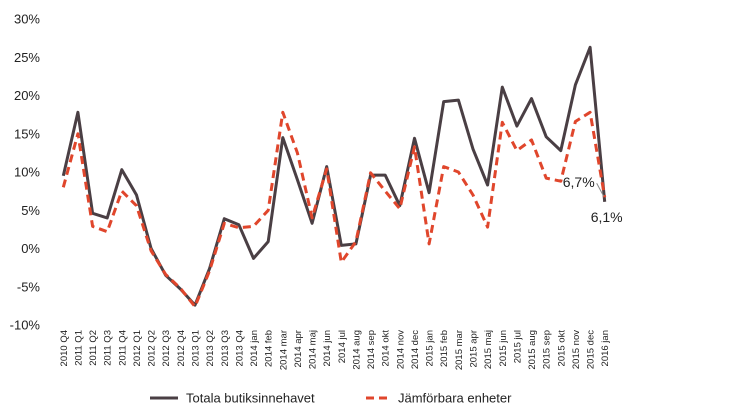 The width and height of the screenshot is (746, 419). Describe the element at coordinates (600, 190) in the screenshot. I see `data-label-leader` at that location.